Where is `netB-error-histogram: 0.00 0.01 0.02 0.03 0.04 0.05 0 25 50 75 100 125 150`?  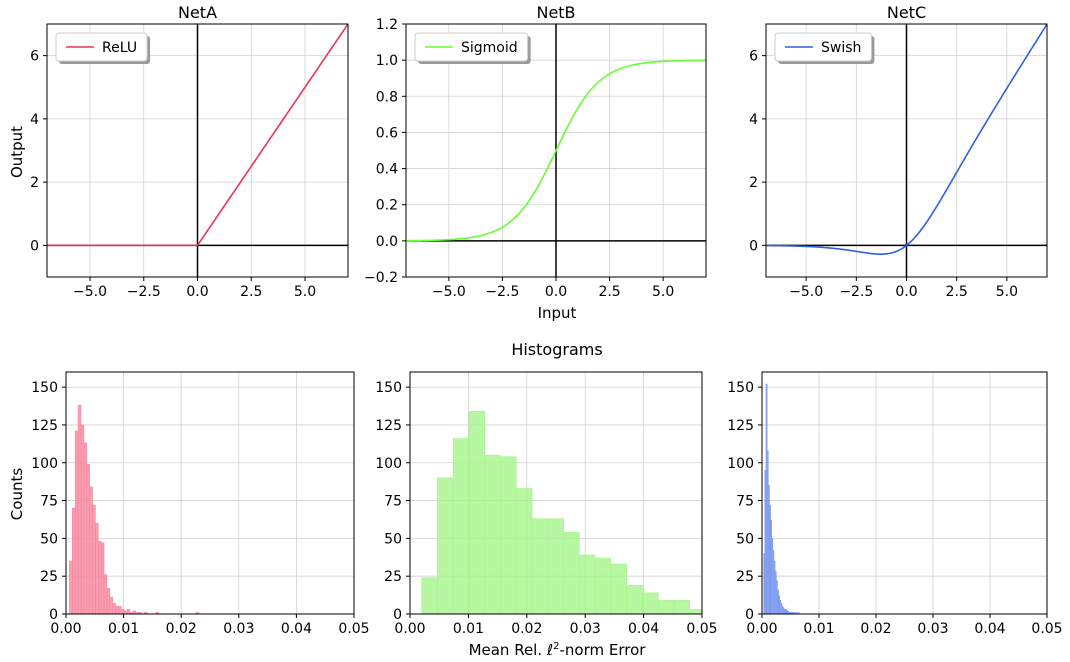 netB-error-histogram: 0.00 0.01 0.02 0.03 0.04 0.05 0 25 50 75 100 125 150 is located at coordinates (548, 504).